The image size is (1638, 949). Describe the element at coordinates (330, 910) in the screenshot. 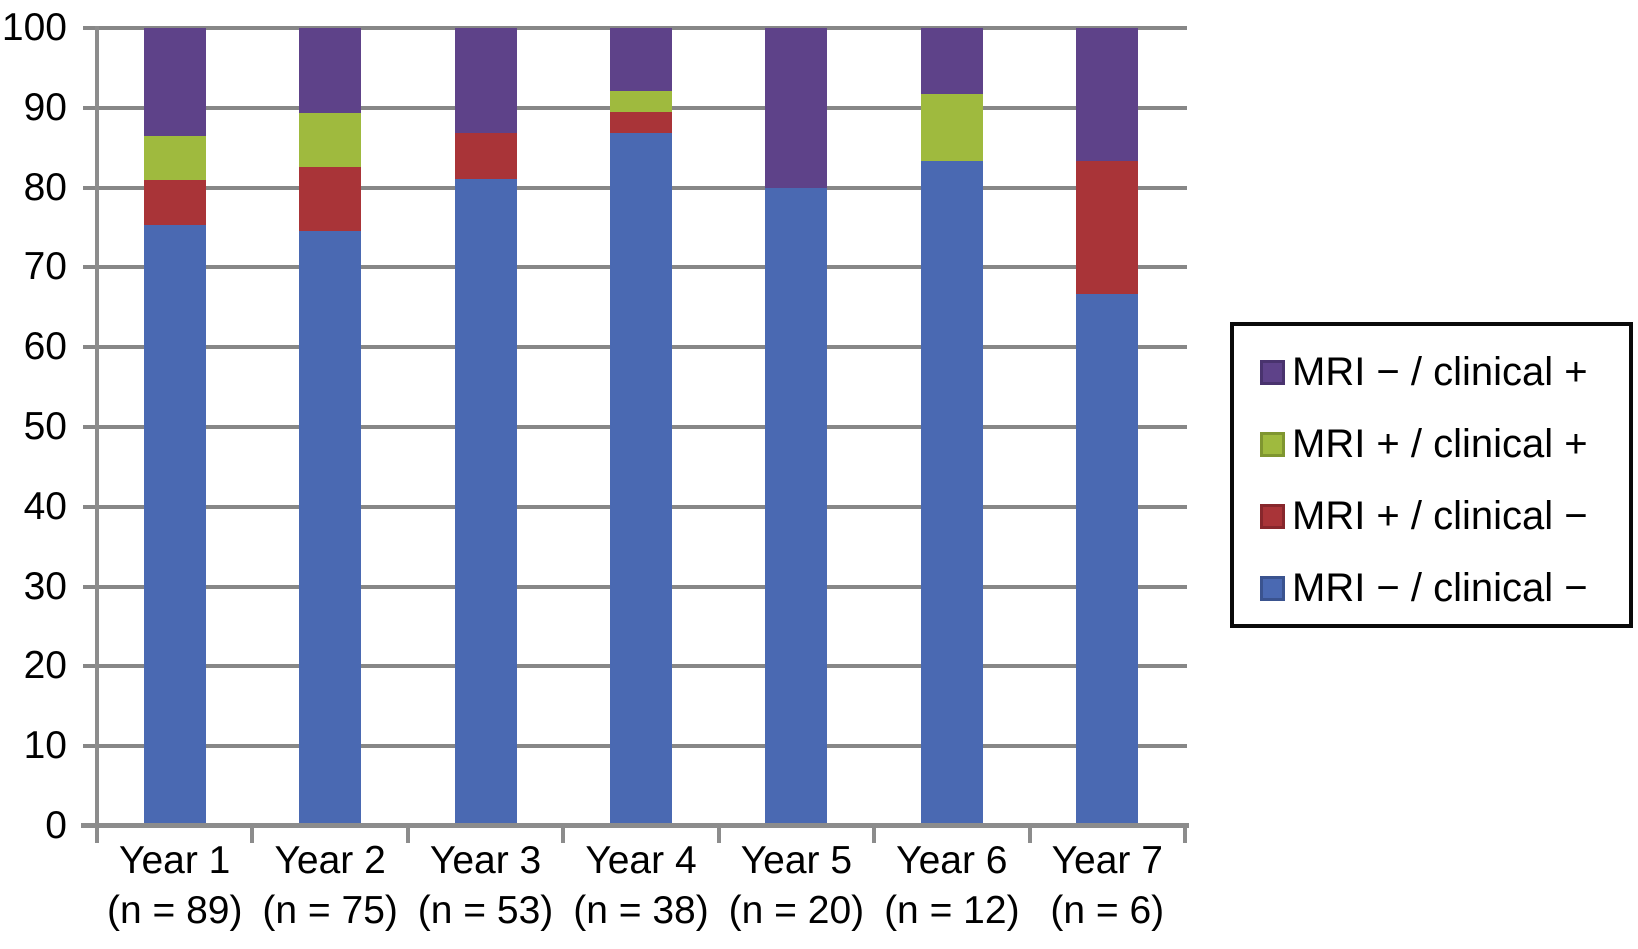

I see `x-category-n-label: (n = 75)` at that location.